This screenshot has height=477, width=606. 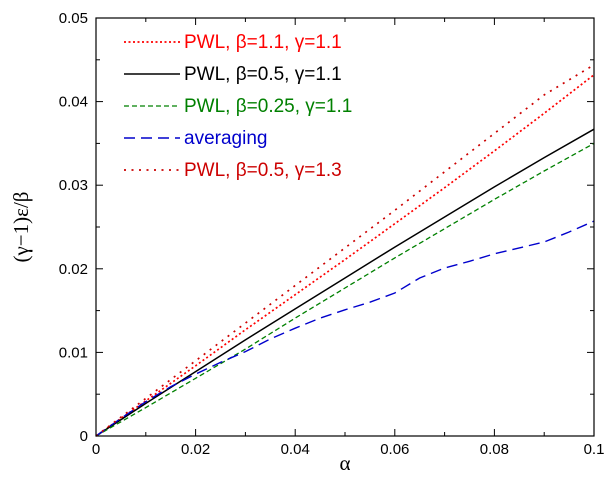 What do you see at coordinates (263, 170) in the screenshot?
I see `legend-label-5: PWL, β=0.5, γ=1.3` at bounding box center [263, 170].